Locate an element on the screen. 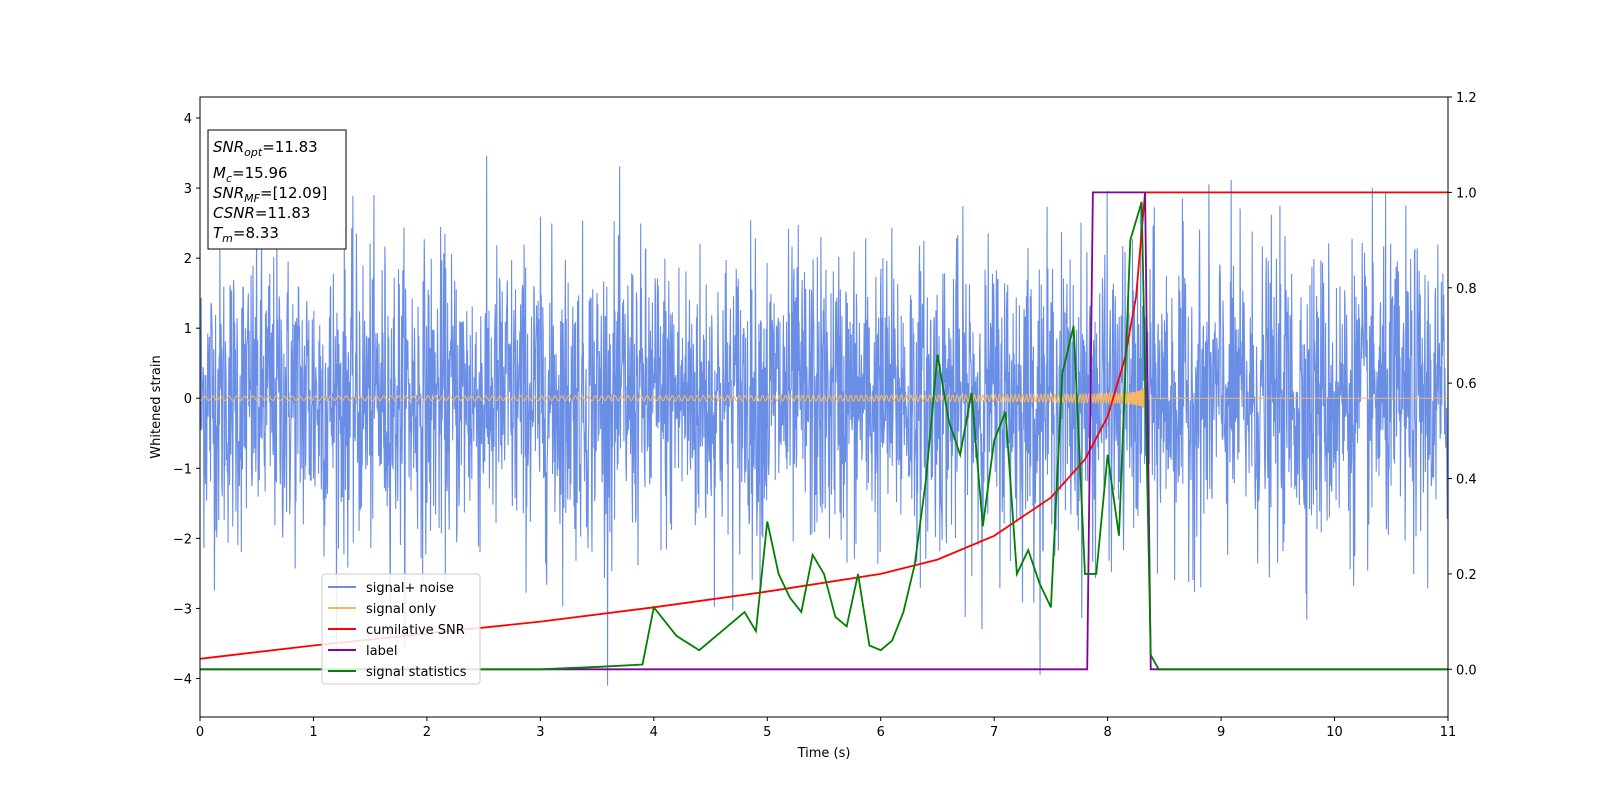 The width and height of the screenshot is (1600, 800). legend-label-stat: signal statistics is located at coordinates (416, 672).